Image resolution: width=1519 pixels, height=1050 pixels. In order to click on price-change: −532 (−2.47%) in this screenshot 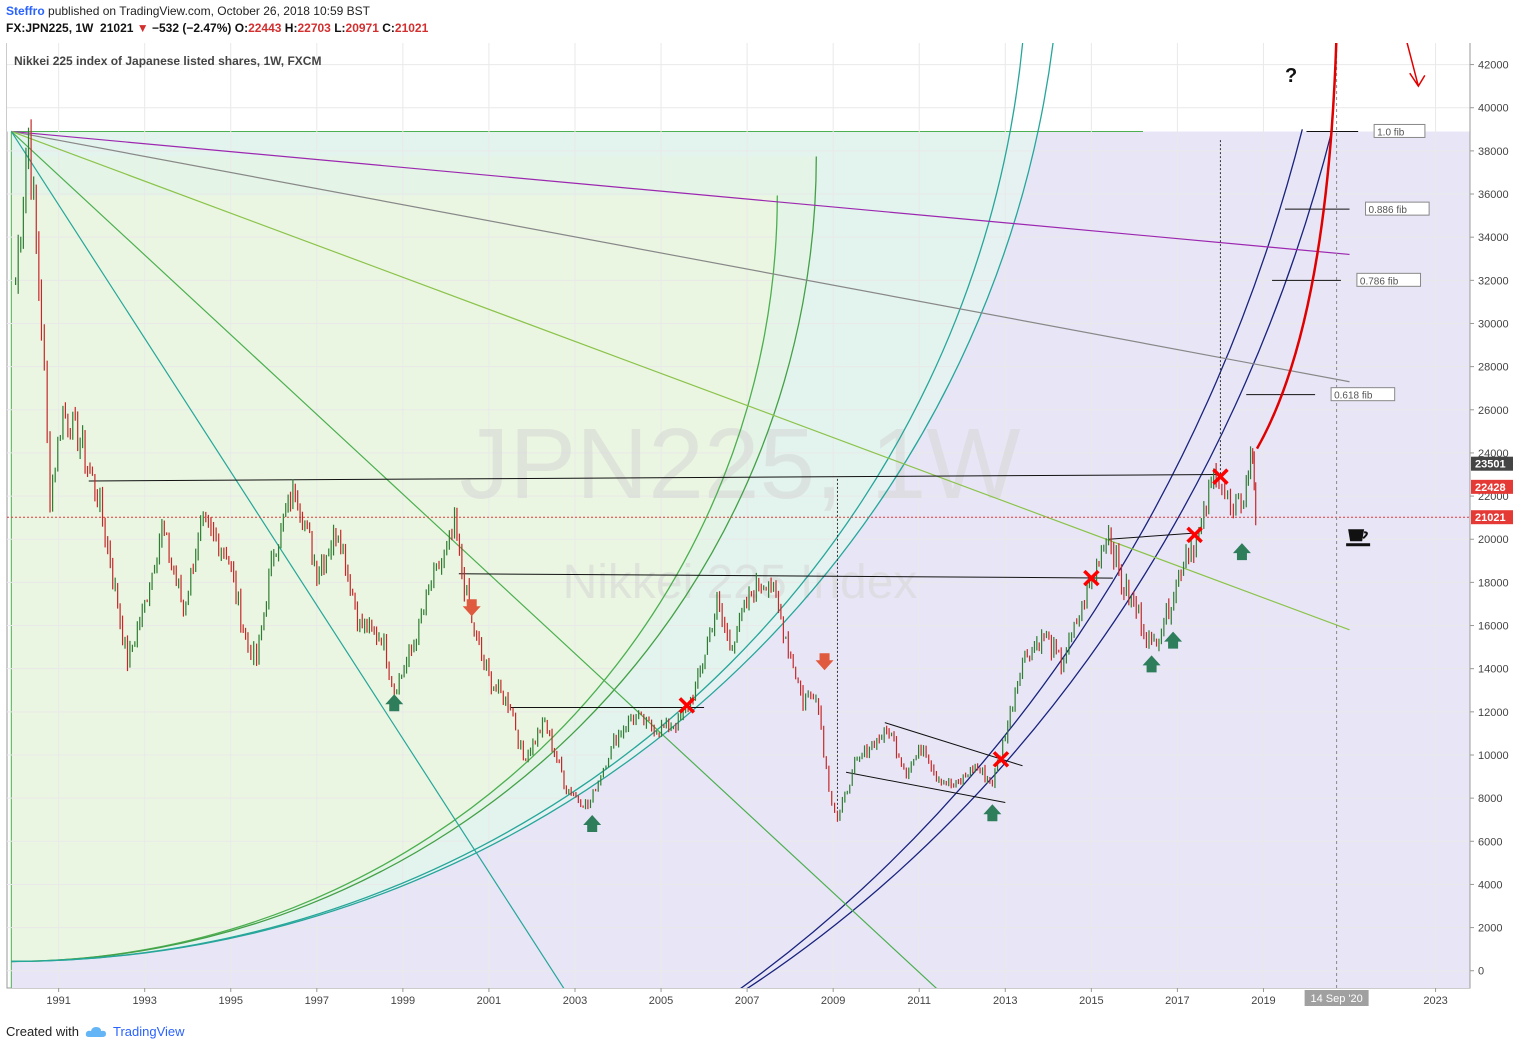, I will do `click(192, 28)`.